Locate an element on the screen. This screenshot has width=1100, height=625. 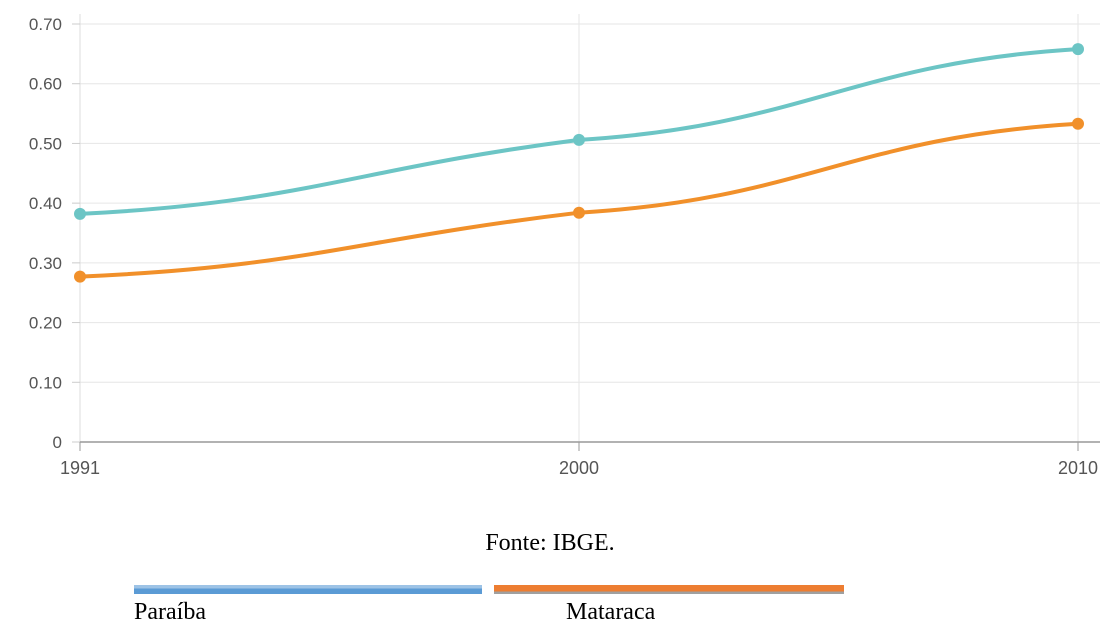
y-tick-label: 0 is located at coordinates (57, 442).